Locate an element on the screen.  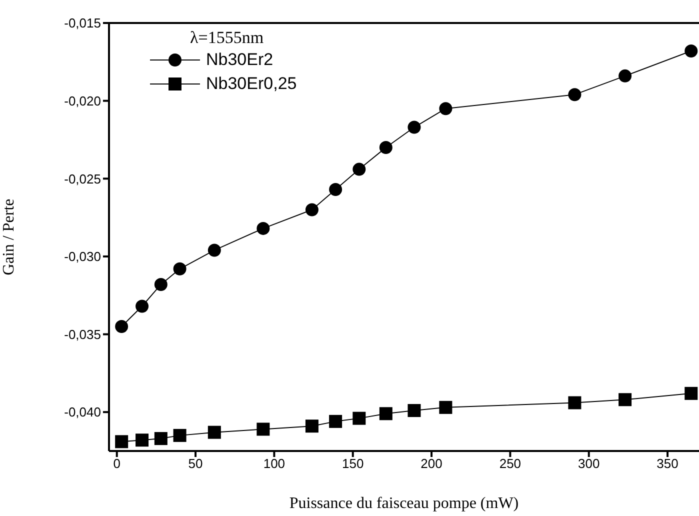
y-tick-label: -0,020 is located at coordinates (82, 100).